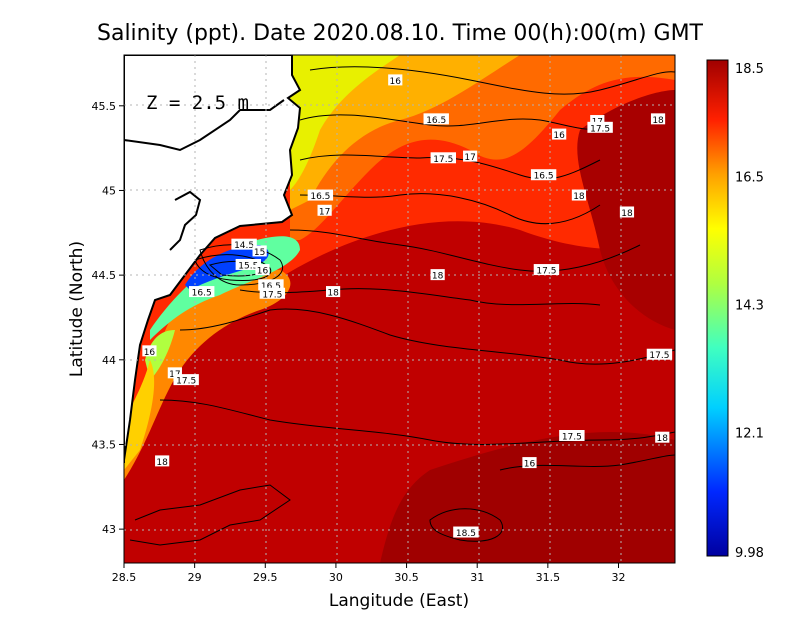 The height and width of the screenshot is (618, 800). What do you see at coordinates (104, 444) in the screenshot?
I see `y-tick-label: 43.5` at bounding box center [104, 444].